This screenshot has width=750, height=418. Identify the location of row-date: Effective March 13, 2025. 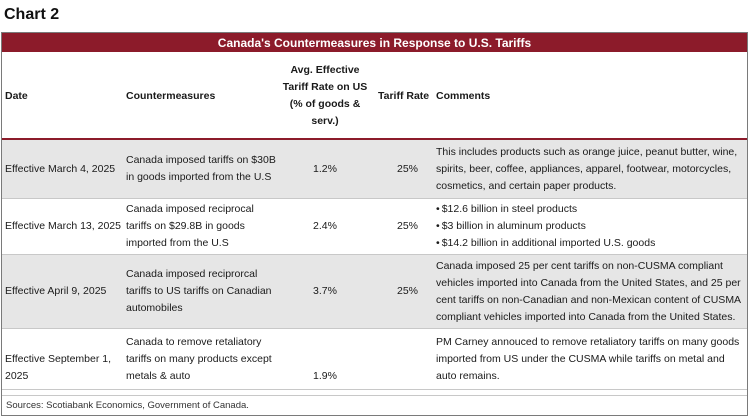
(63, 226).